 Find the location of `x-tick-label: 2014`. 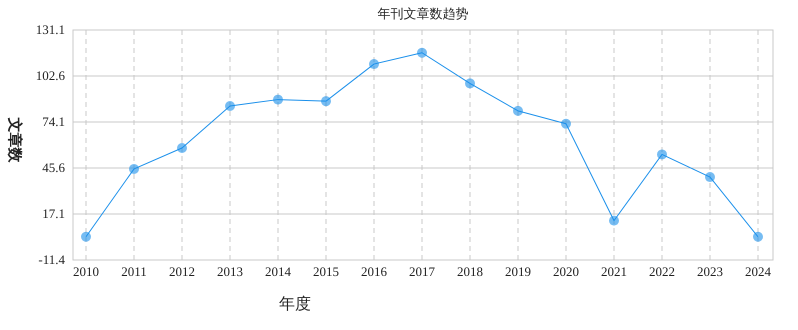

x-tick-label: 2014 is located at coordinates (278, 271).